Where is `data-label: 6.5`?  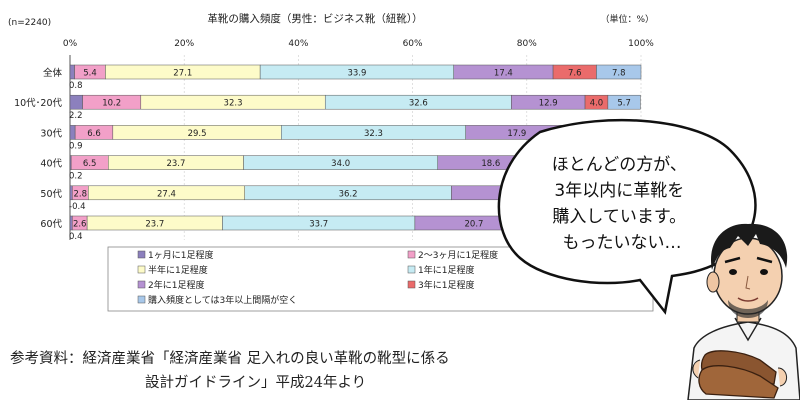 data-label: 6.5 is located at coordinates (90, 164).